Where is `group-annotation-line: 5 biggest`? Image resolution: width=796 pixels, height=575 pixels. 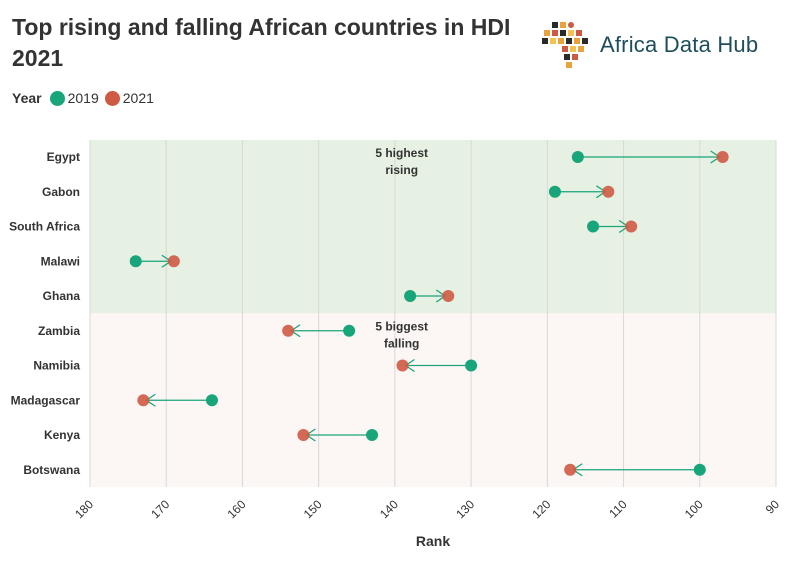 group-annotation-line: 5 biggest is located at coordinates (401, 326).